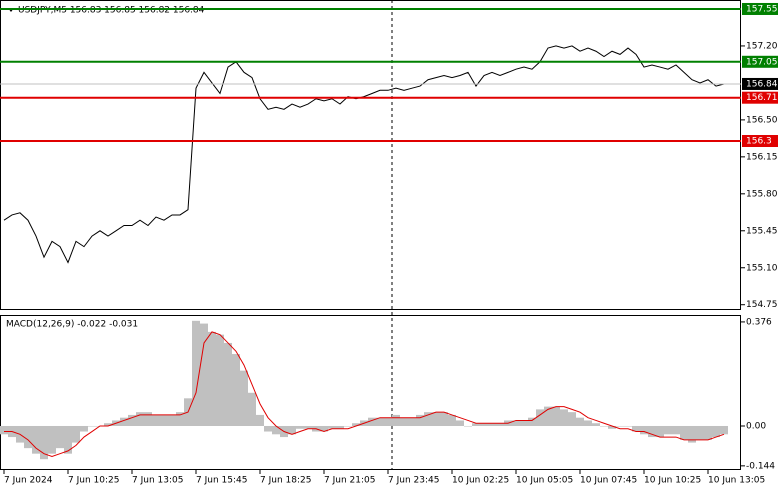 This screenshot has height=489, width=781. I want to click on symbol-info: USDJPY,M5 156.83 156.85 156.82 156.84, so click(111, 11).